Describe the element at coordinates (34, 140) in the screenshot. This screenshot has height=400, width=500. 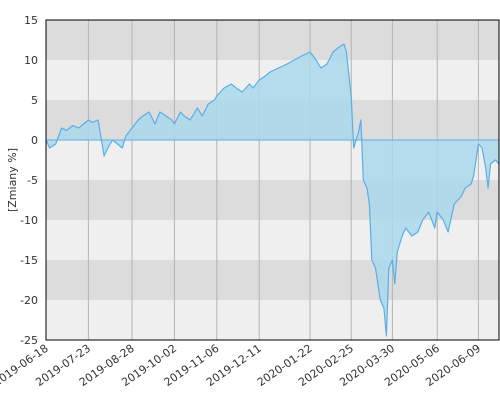
I see `y-tick-label: 0` at that location.